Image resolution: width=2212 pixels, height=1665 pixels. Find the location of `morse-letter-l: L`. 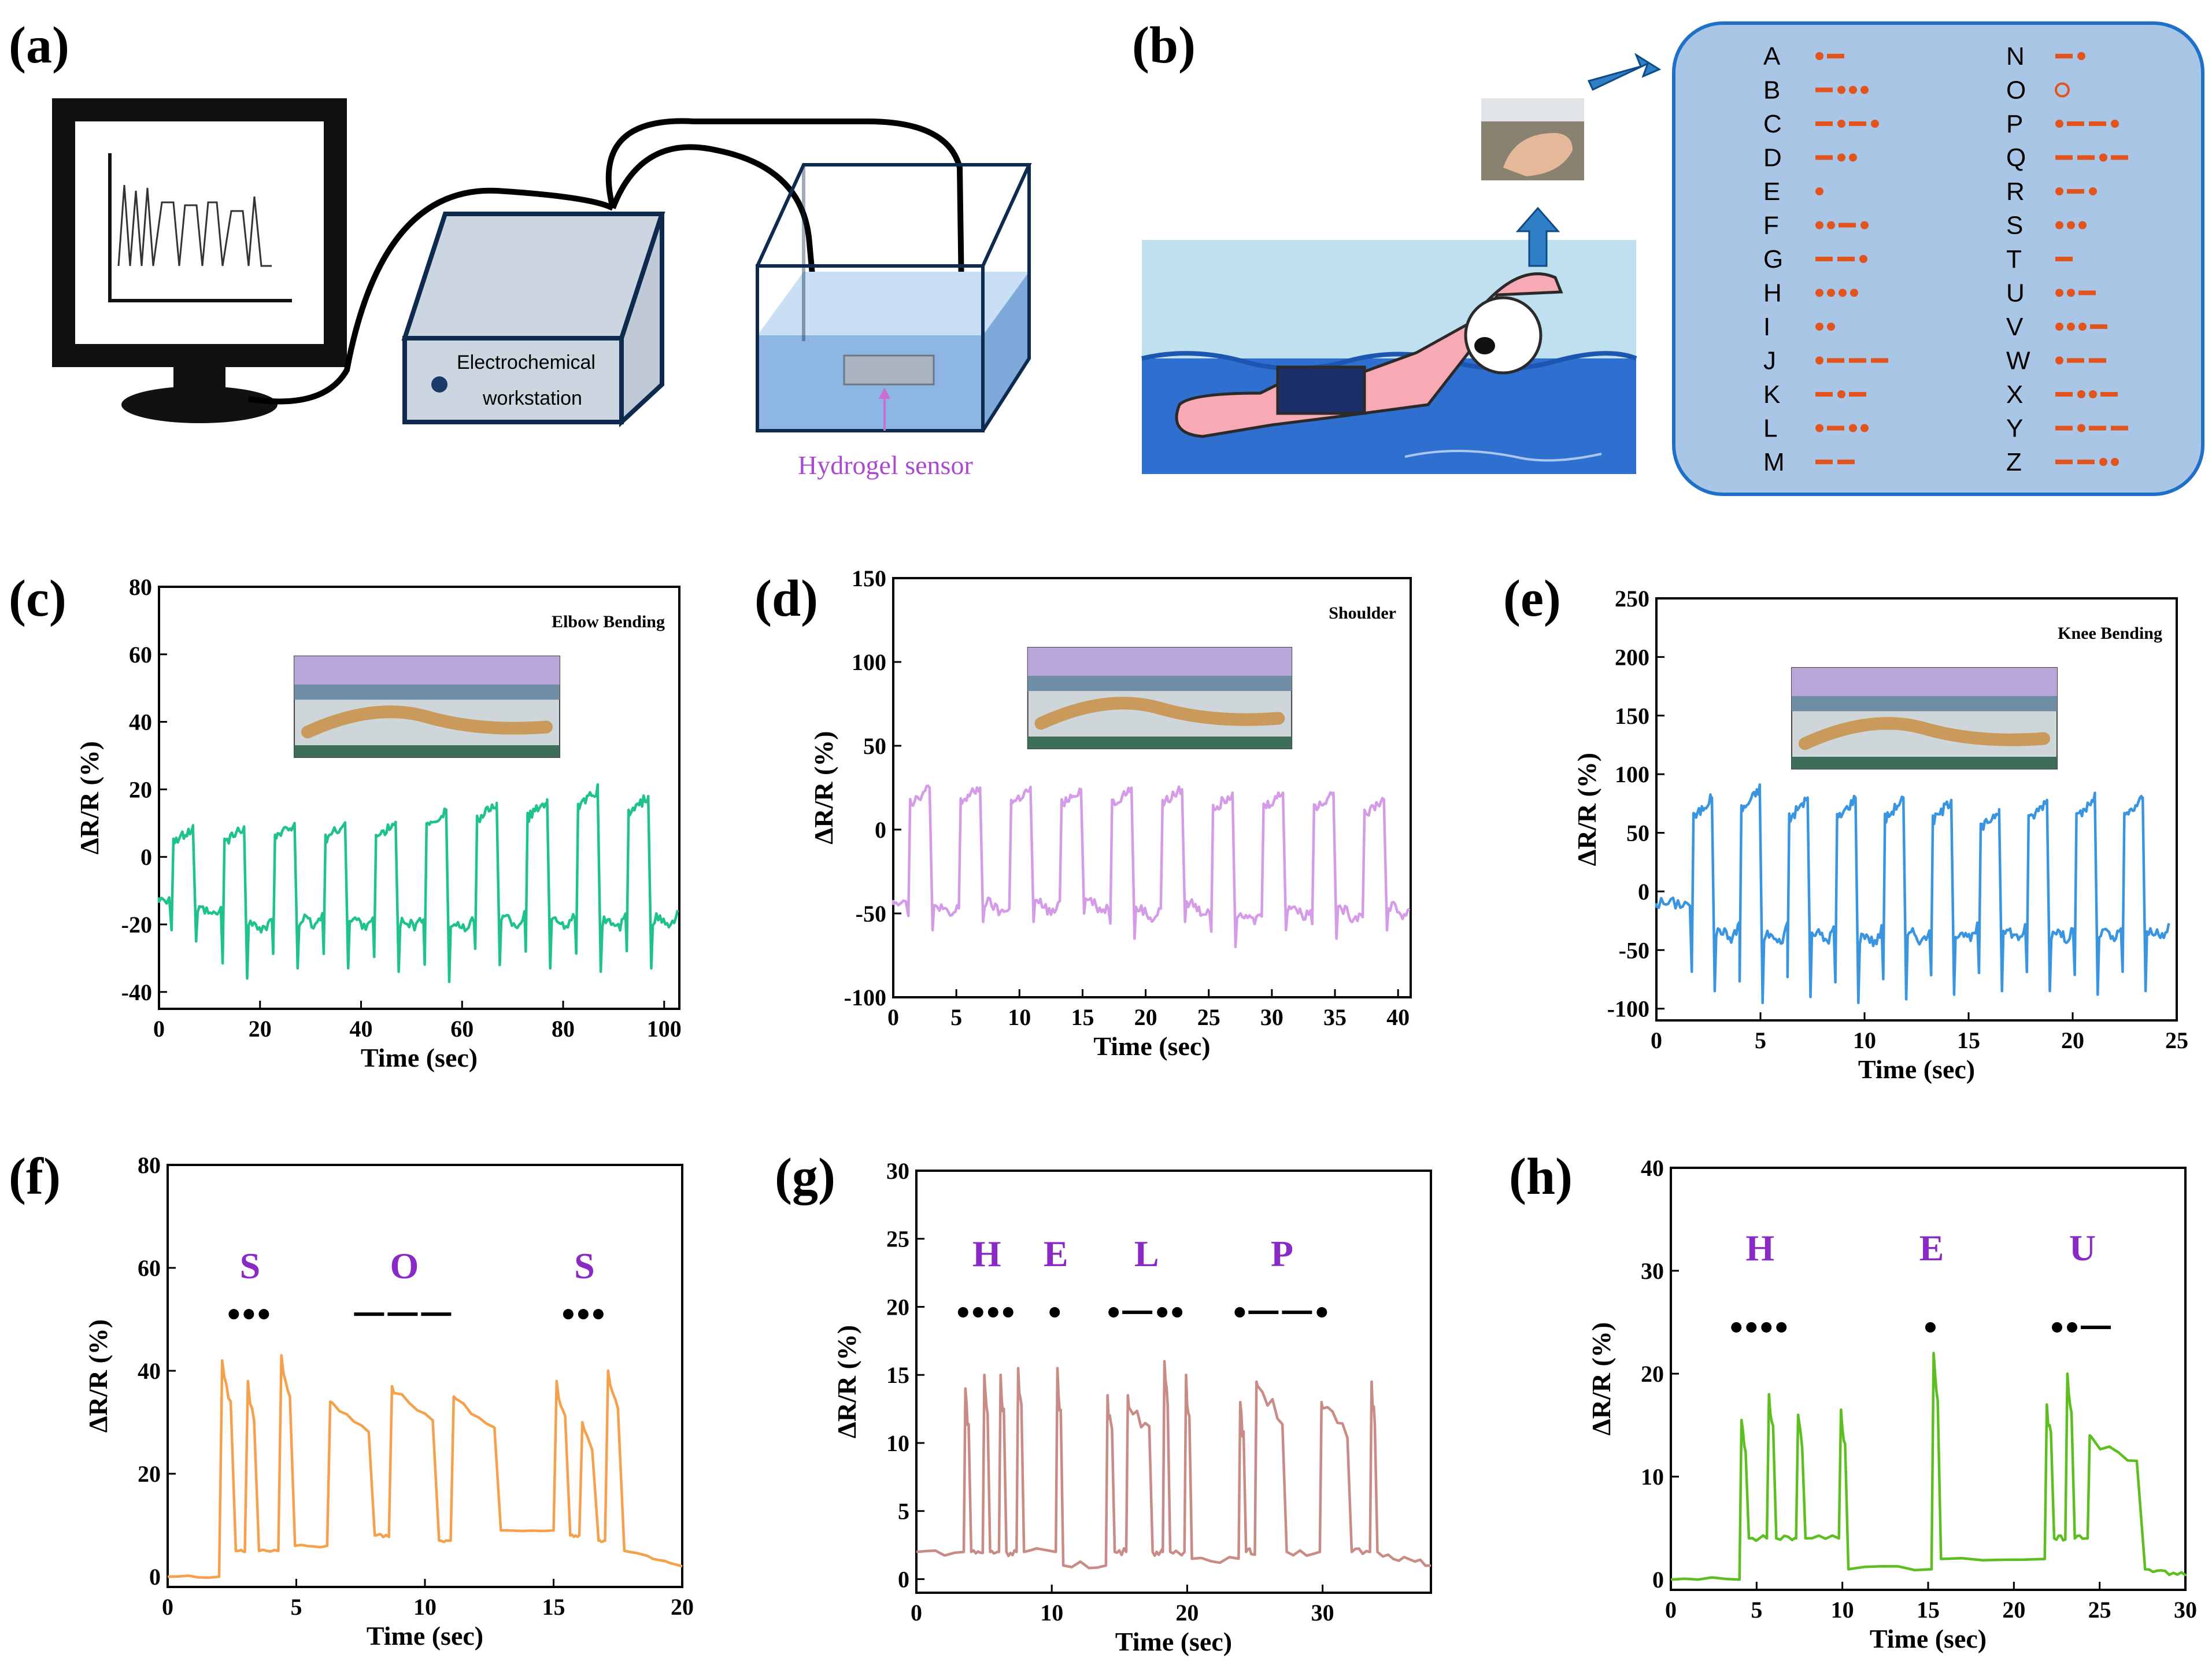

morse-letter-l: L is located at coordinates (1770, 429).